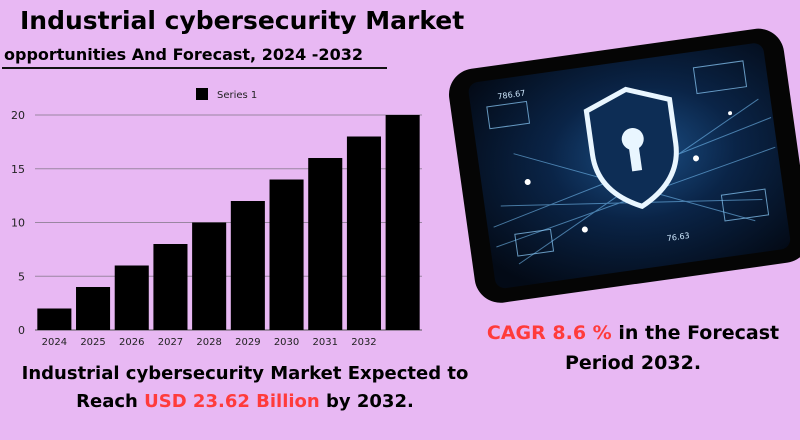 This screenshot has height=440, width=800. Describe the element at coordinates (549, 333) in the screenshot. I see `cagr-value: CAGR 8.6 %` at that location.